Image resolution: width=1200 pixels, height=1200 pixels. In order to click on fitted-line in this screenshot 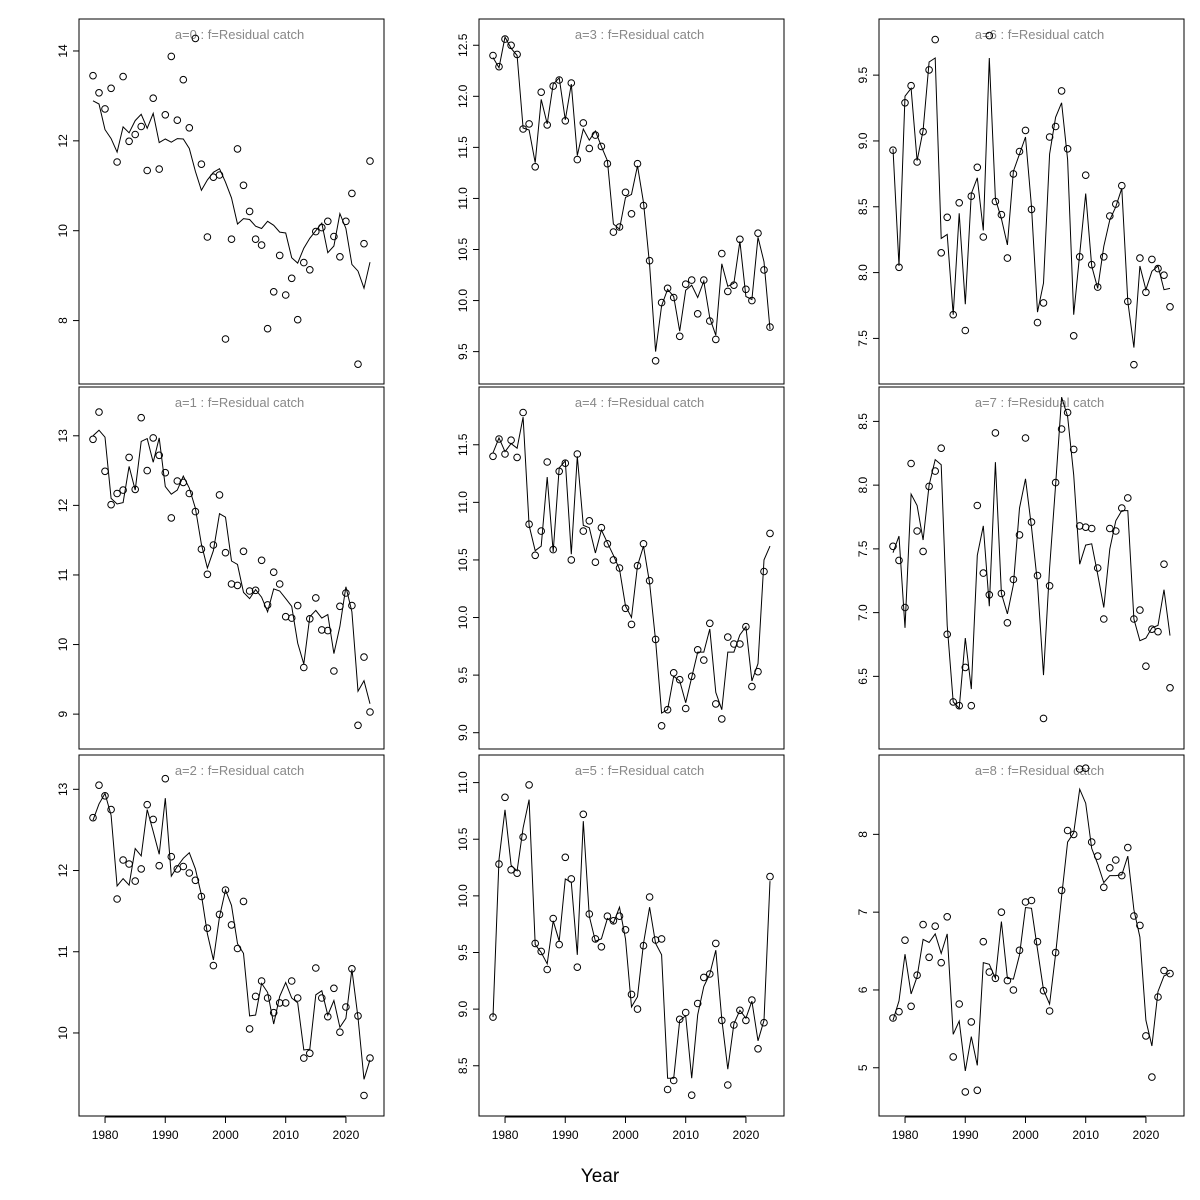, I will do `click(631, 939)`.